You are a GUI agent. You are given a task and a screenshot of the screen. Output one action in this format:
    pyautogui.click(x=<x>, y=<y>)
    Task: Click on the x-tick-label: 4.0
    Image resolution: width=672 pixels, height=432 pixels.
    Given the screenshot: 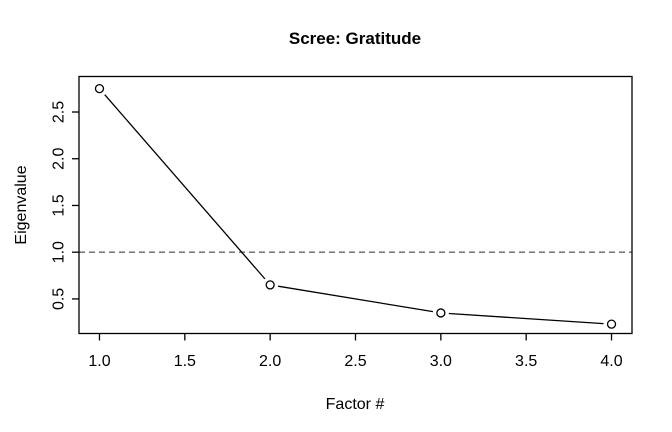 What is the action you would take?
    pyautogui.click(x=611, y=361)
    